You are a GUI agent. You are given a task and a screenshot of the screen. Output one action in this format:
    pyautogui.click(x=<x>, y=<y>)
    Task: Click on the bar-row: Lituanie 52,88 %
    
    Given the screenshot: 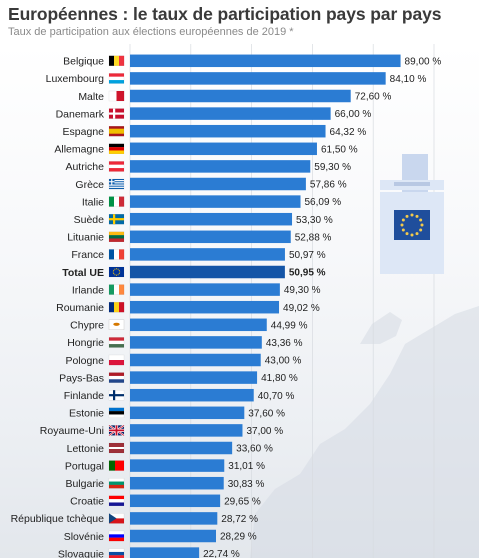 What is the action you would take?
    pyautogui.click(x=199, y=237)
    